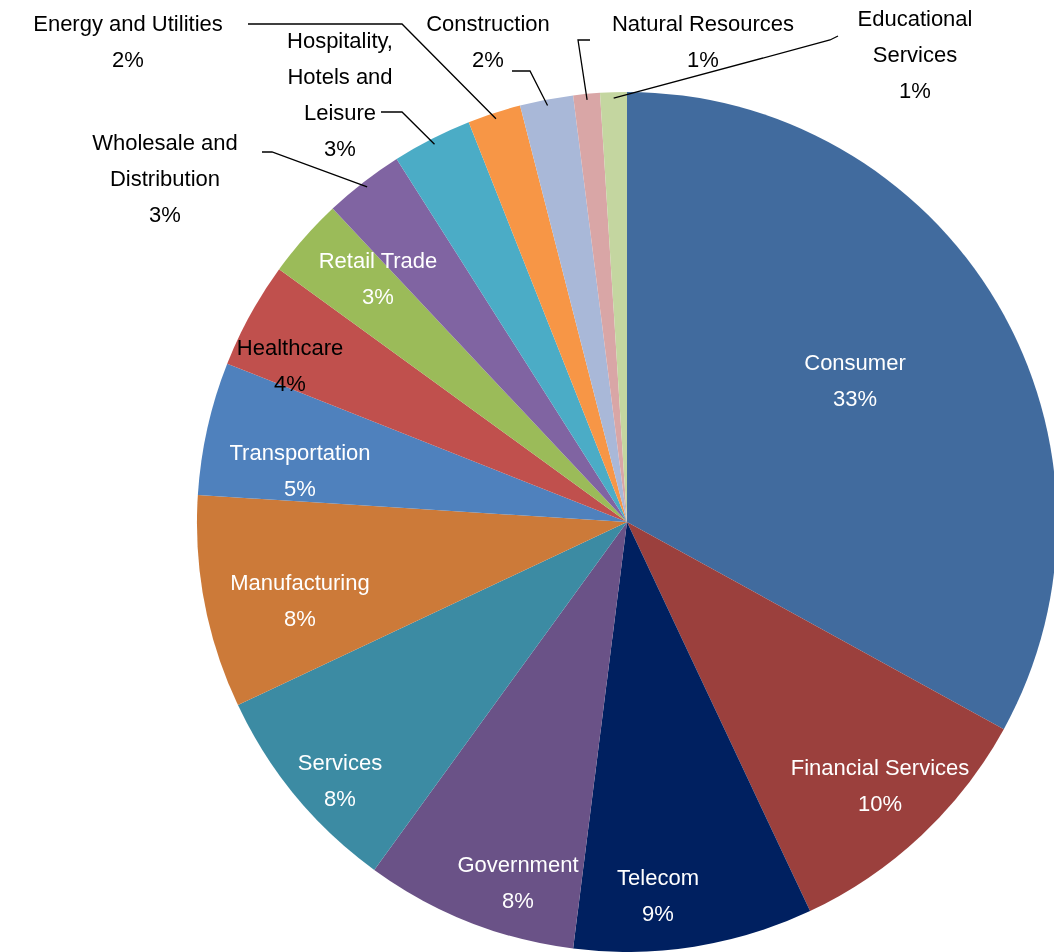 The height and width of the screenshot is (952, 1054). Describe the element at coordinates (378, 260) in the screenshot. I see `slice-label: Retail Trade` at that location.